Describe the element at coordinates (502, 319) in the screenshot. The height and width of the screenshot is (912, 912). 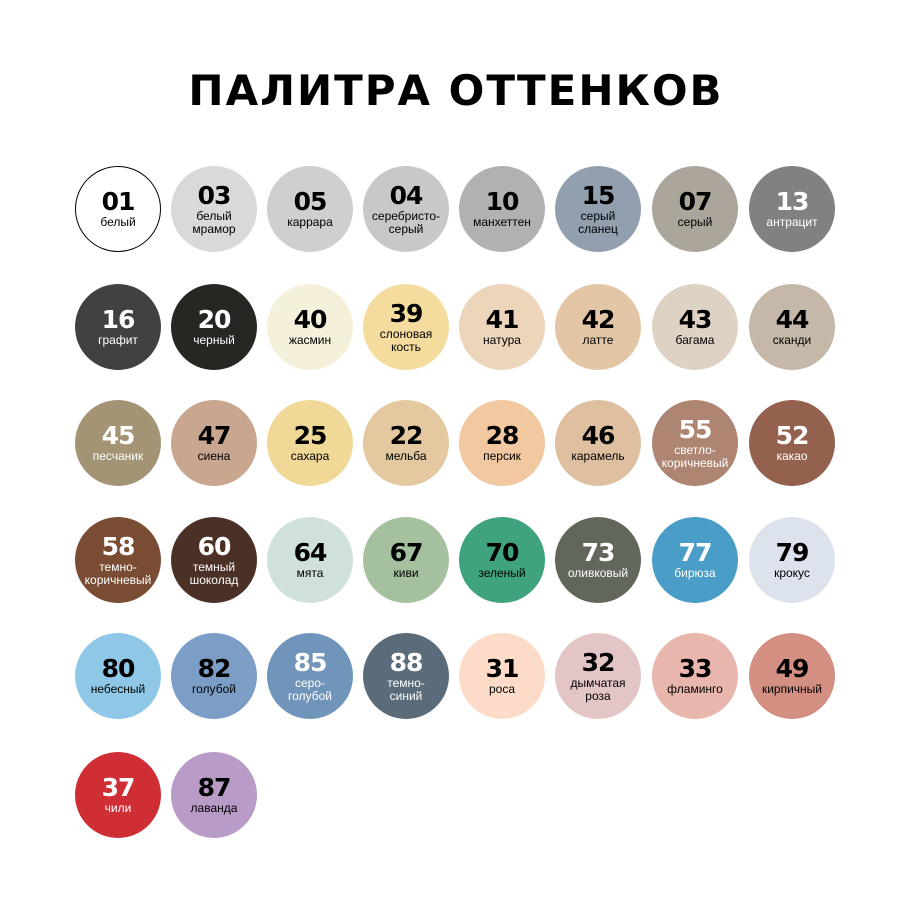
I see `swatch-code: 41` at that location.